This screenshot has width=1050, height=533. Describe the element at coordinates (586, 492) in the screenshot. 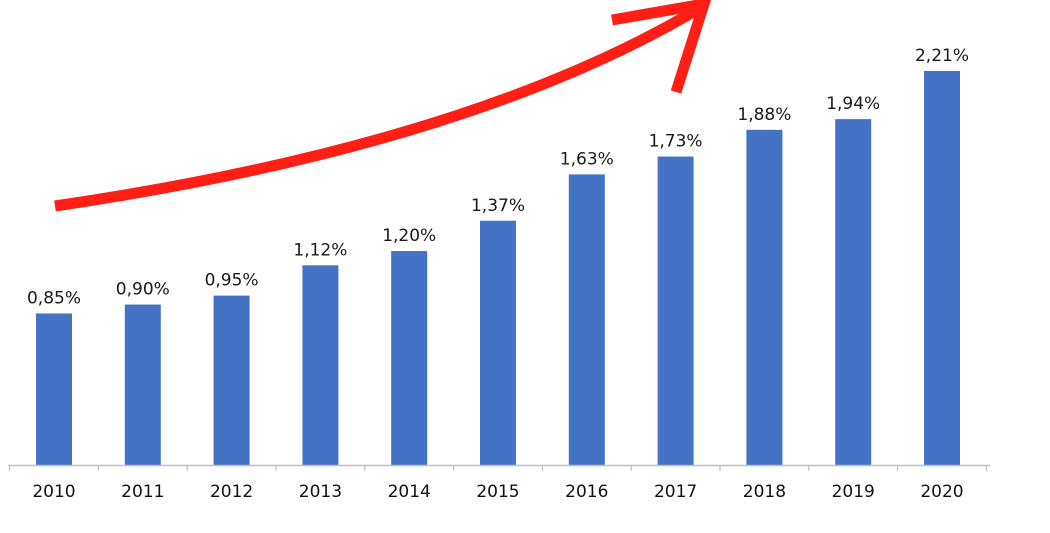

I see `x-tick-label-2016: 2016` at that location.